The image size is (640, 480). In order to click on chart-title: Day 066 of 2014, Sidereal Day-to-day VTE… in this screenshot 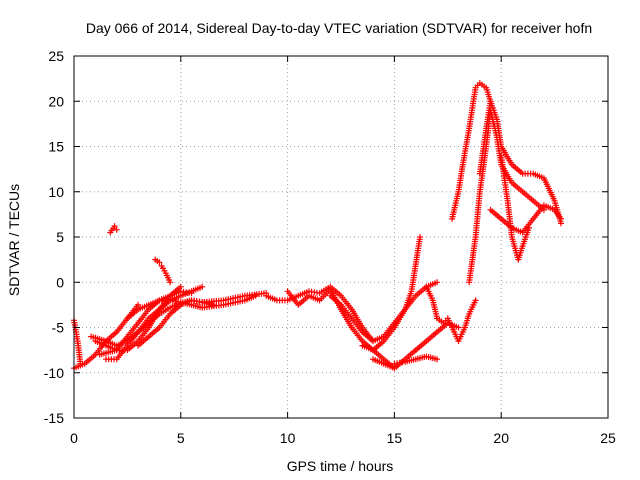, I will do `click(339, 28)`.